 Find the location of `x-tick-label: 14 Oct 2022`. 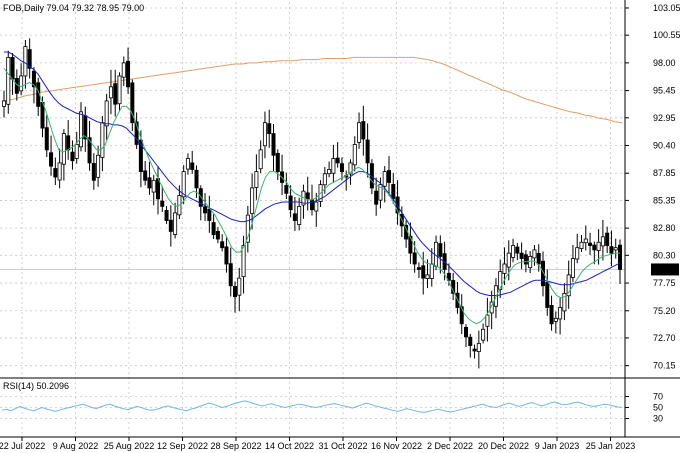

x-tick-label: 14 Oct 2022 is located at coordinates (289, 446).